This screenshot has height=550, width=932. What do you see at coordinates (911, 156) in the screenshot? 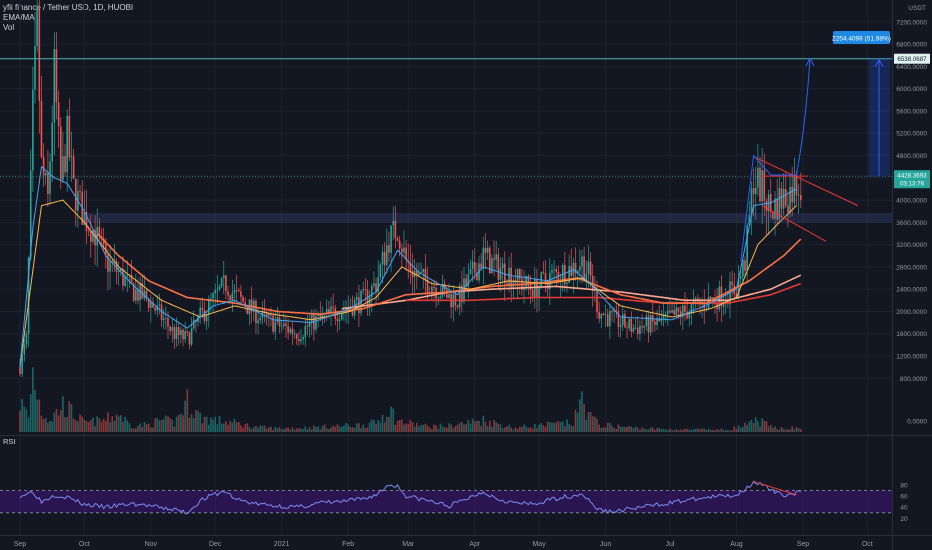
I see `price-tick-label: 4800.0000` at bounding box center [911, 156].